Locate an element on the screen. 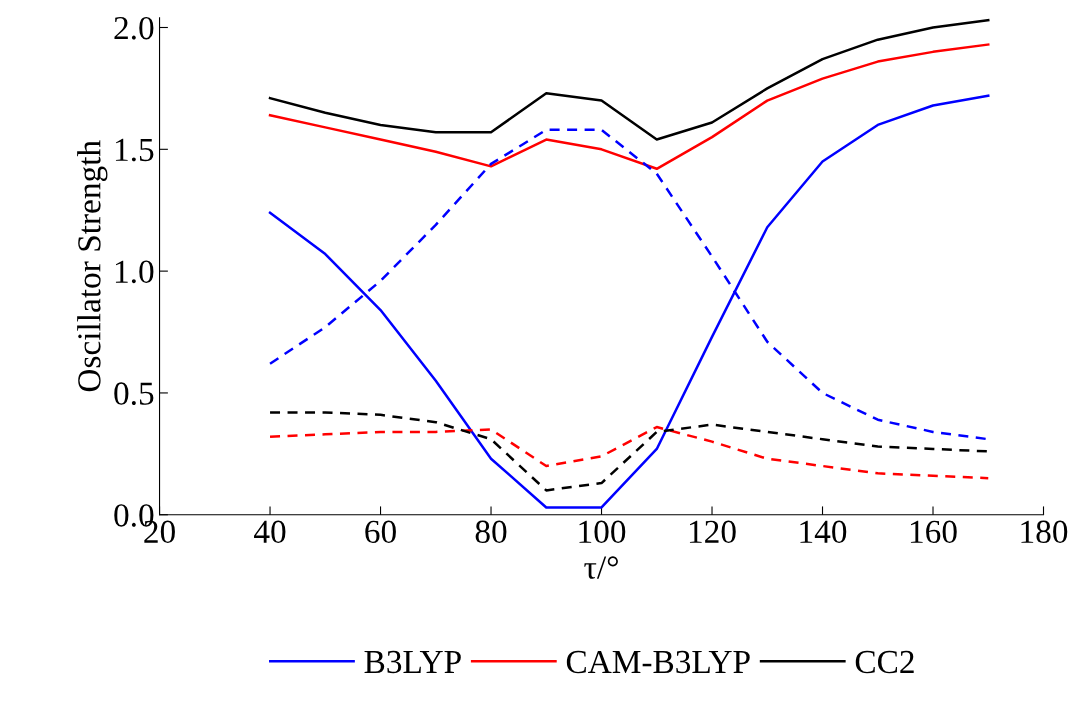  x-tick-label: 120 is located at coordinates (712, 532).